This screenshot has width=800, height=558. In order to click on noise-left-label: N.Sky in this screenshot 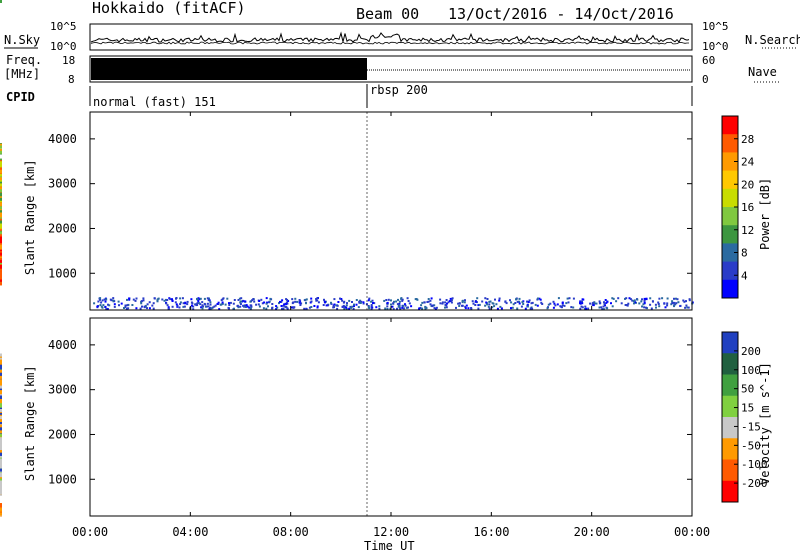, I will do `click(22, 40)`.